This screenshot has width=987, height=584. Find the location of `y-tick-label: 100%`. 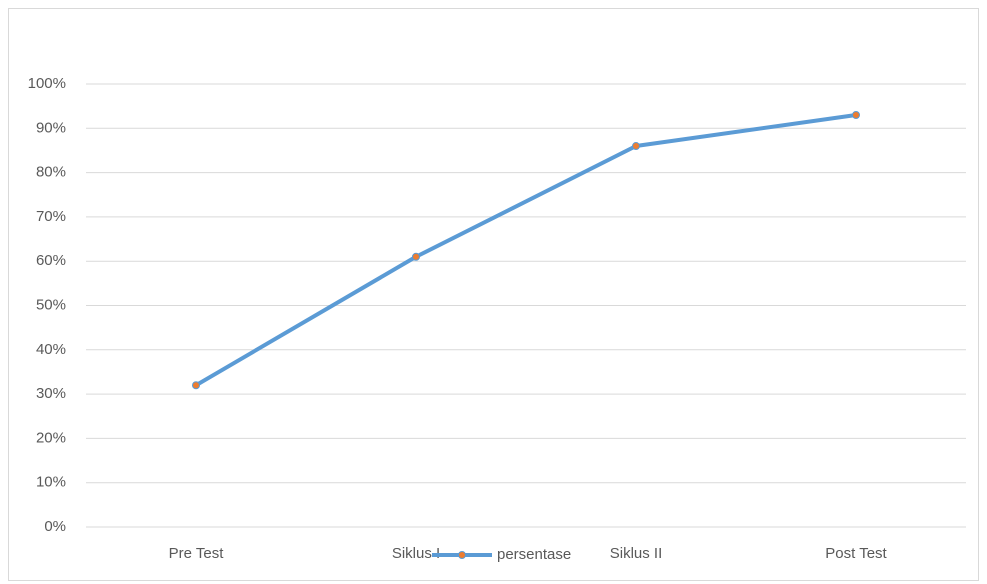

y-tick-label: 100% is located at coordinates (47, 83).